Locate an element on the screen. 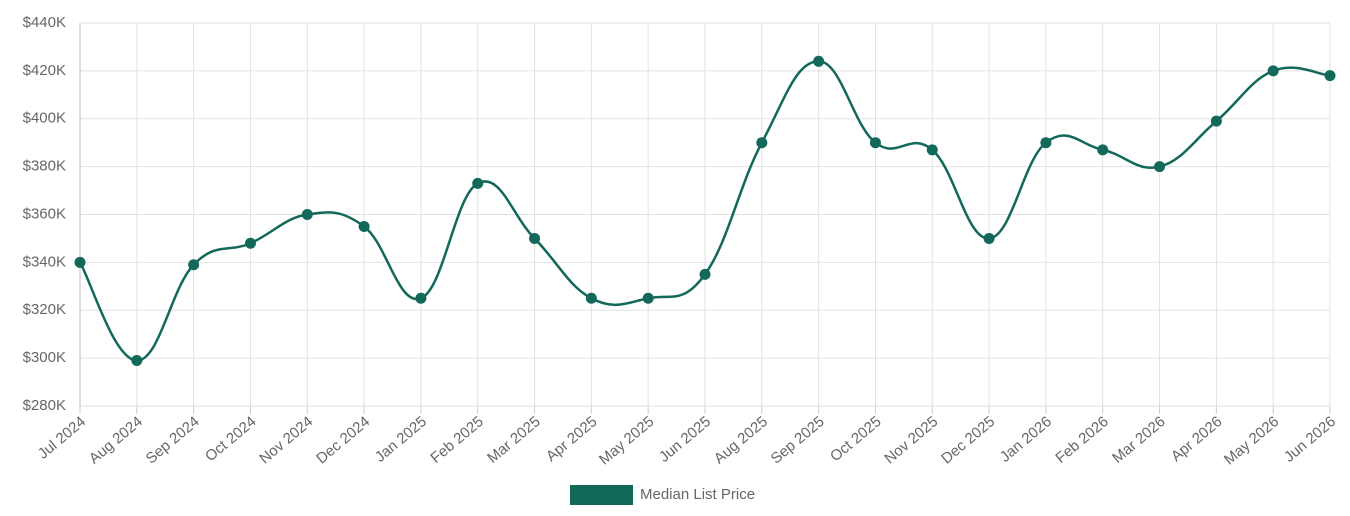 Image resolution: width=1350 pixels, height=516 pixels. legend-label: Median List Price is located at coordinates (697, 494).